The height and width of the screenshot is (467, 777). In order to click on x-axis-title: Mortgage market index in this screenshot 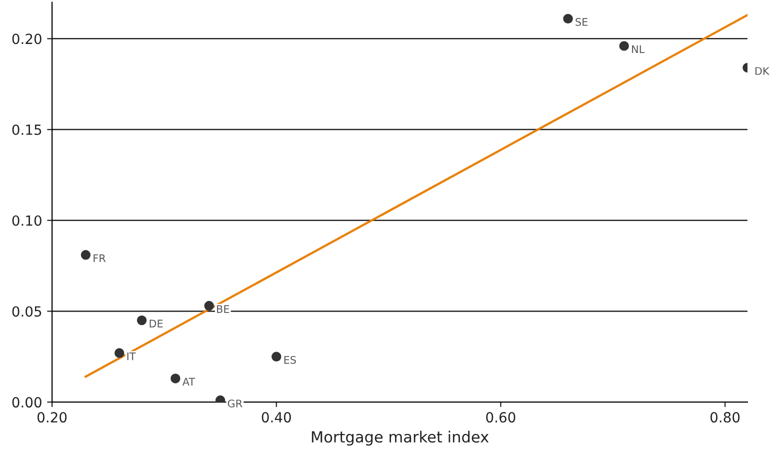, I will do `click(400, 438)`.